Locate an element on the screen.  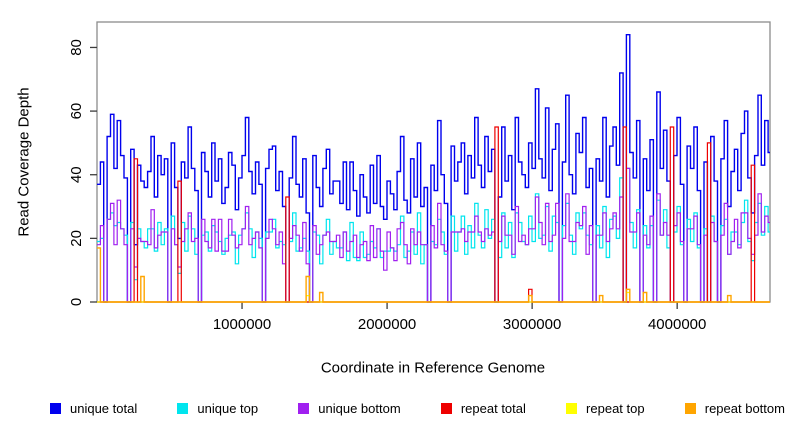
legend-item-repeat-bottom: repeat bottom is located at coordinates (734, 408).